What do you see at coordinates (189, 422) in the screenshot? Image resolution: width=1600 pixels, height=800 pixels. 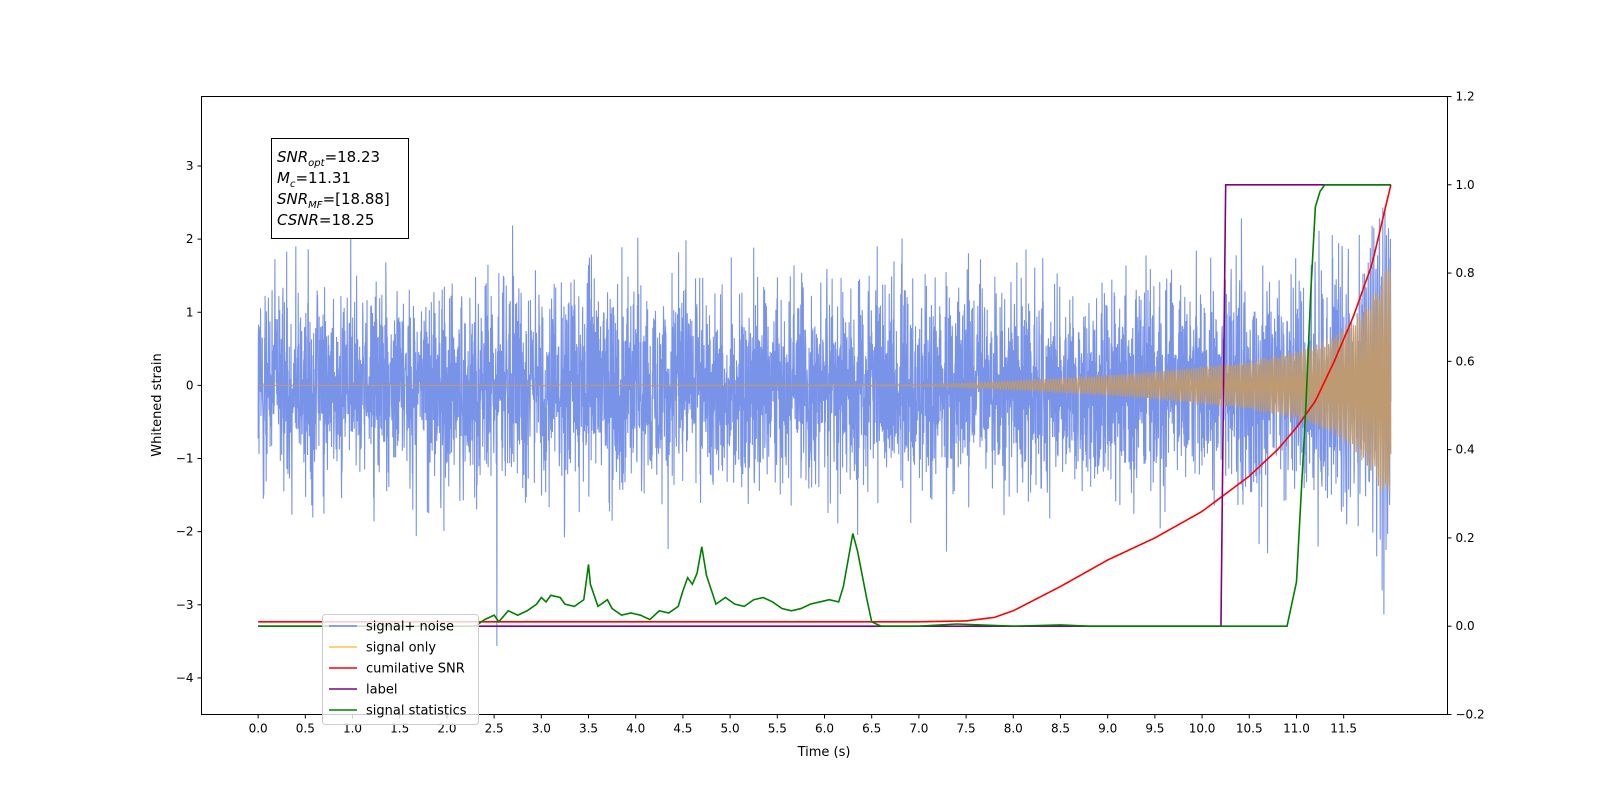 I see `y-axis-left: −4 −3 −2 −1 0 1 2 3` at bounding box center [189, 422].